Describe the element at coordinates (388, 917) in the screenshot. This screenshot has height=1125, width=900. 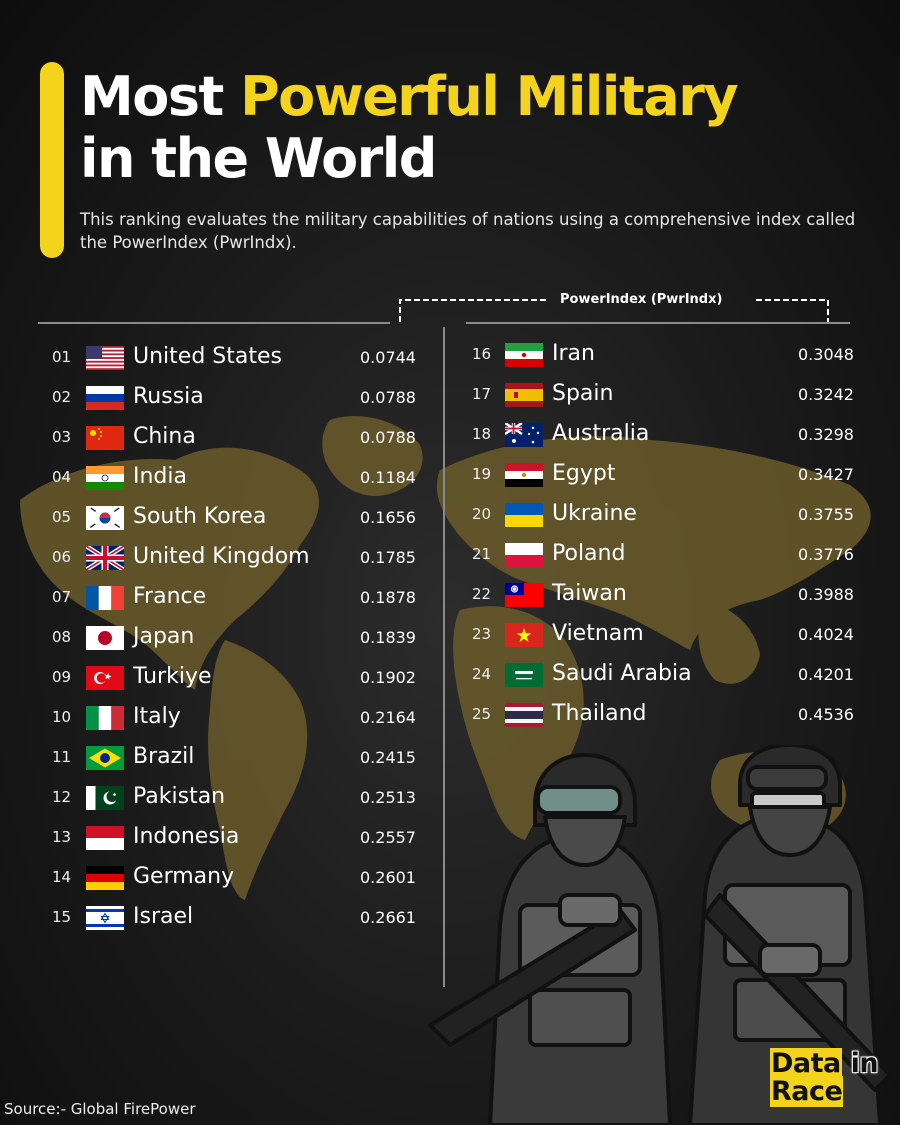
I see `powerindex-value: 0.2661` at that location.